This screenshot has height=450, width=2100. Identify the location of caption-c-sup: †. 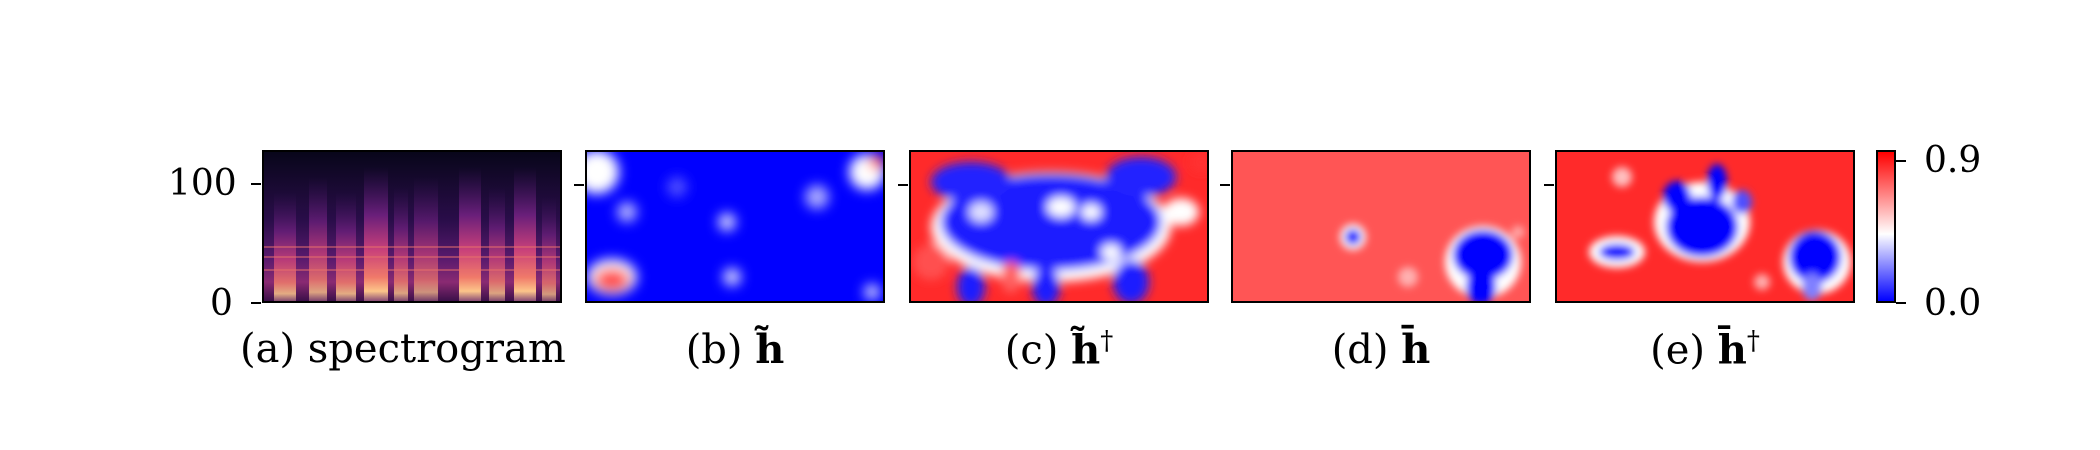
(1107, 341).